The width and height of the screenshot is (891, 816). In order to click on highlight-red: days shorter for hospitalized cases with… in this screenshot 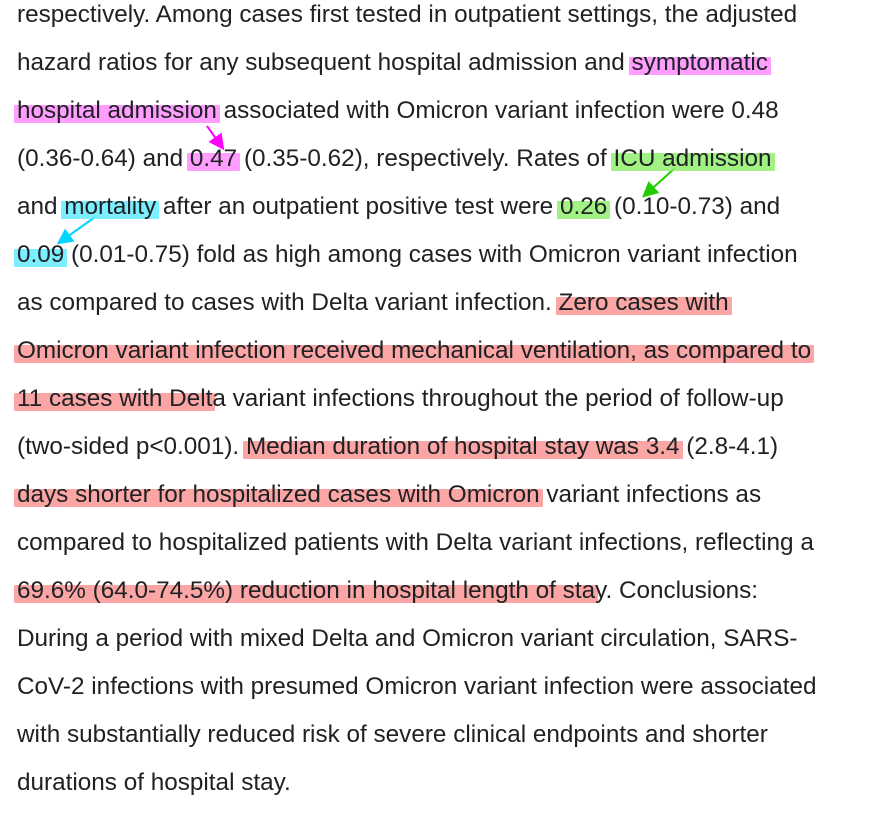, I will do `click(278, 494)`.